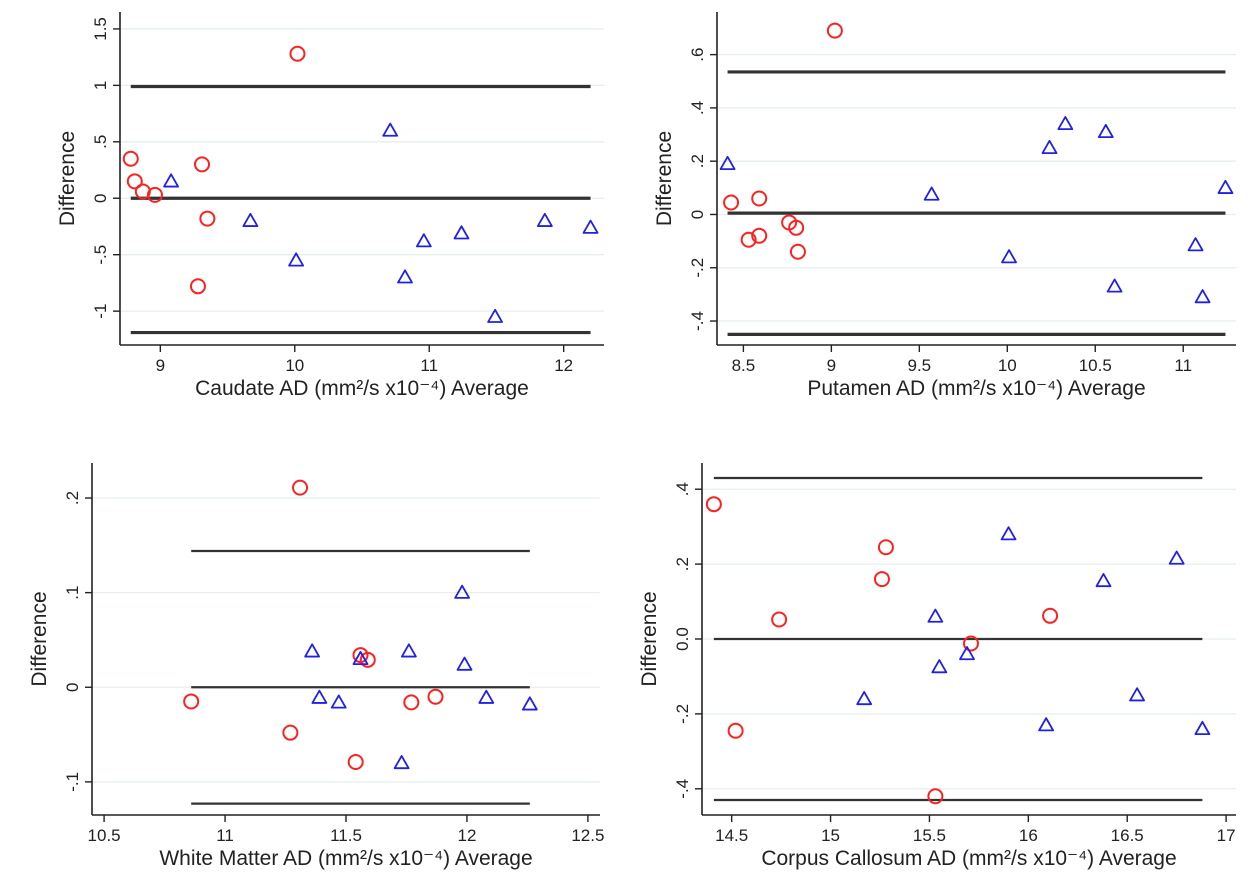 The image size is (1251, 878). I want to click on y-tick-label: 0.0, so click(682, 639).